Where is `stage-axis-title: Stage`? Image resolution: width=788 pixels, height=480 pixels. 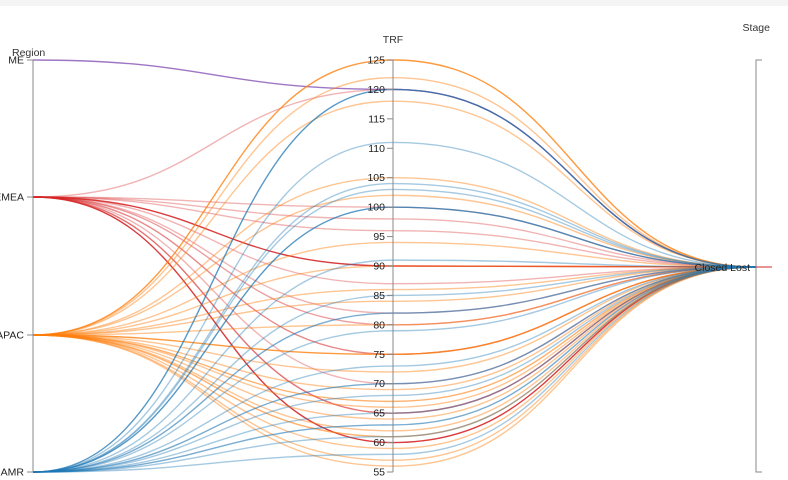
stage-axis-title: Stage is located at coordinates (757, 28).